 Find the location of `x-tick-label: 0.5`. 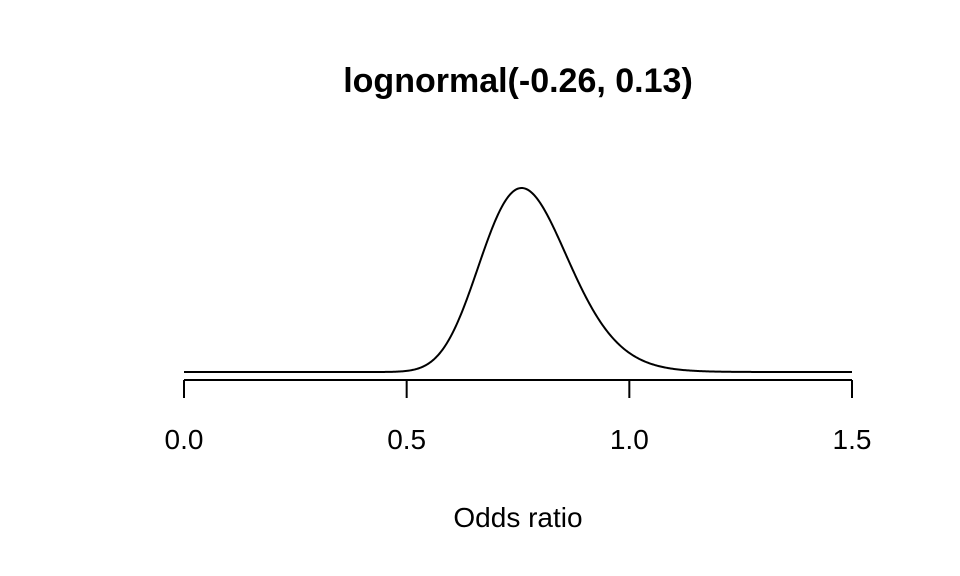

x-tick-label: 0.5 is located at coordinates (406, 439).